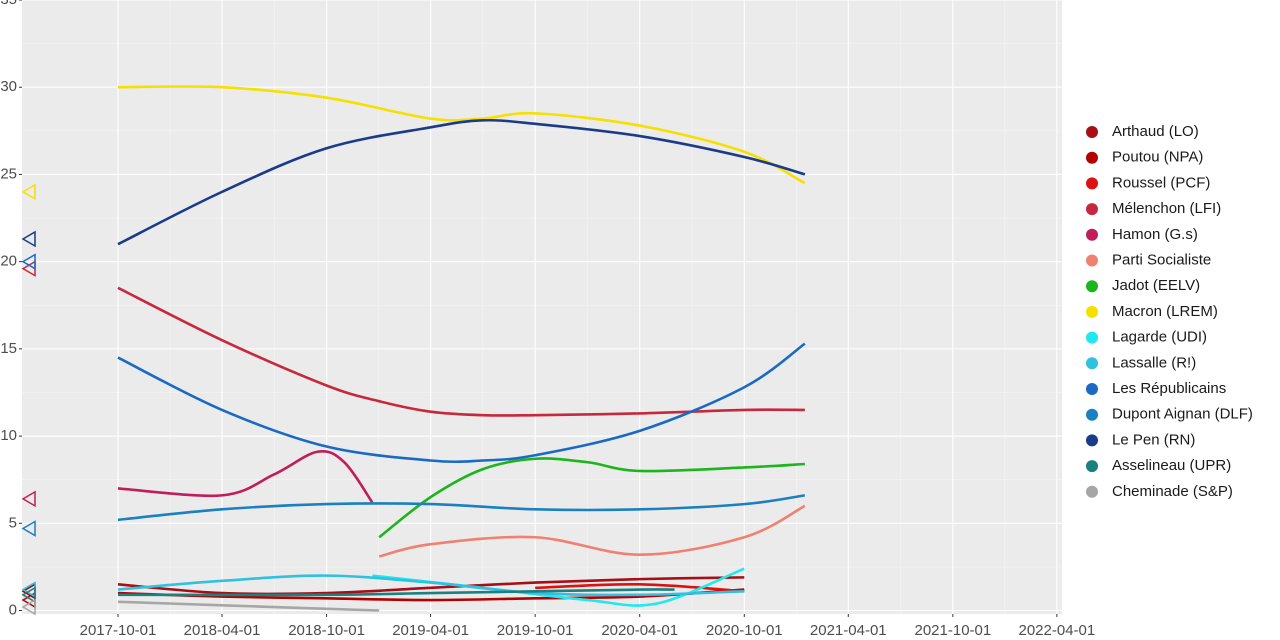 The width and height of the screenshot is (1280, 640). Describe the element at coordinates (1161, 182) in the screenshot. I see `legend-label: Roussel (PCF)` at that location.